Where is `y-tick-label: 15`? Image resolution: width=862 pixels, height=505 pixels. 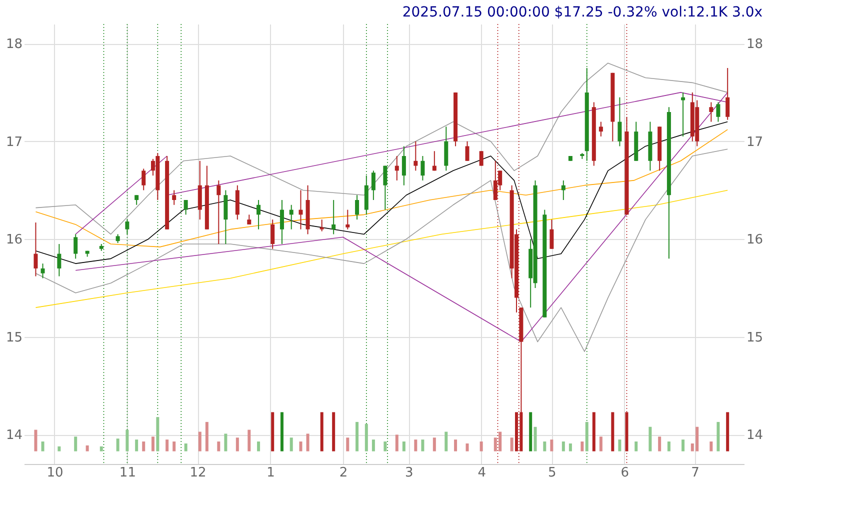 y-tick-label: 15 is located at coordinates (14, 338).